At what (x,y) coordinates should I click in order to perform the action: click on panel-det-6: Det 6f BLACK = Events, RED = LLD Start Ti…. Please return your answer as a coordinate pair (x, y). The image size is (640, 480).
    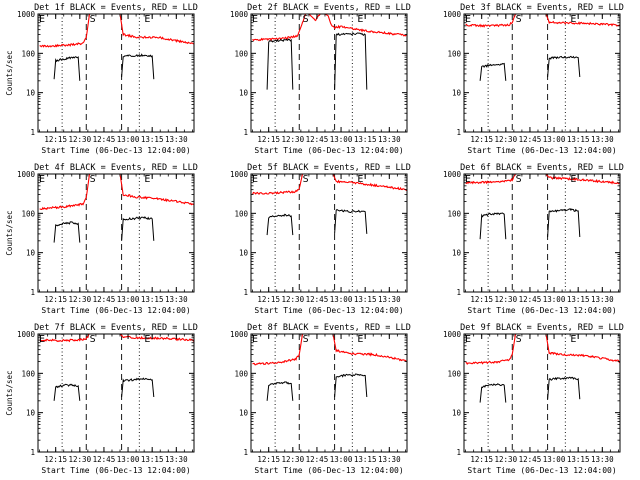
    Looking at the image, I should click on (533, 239).